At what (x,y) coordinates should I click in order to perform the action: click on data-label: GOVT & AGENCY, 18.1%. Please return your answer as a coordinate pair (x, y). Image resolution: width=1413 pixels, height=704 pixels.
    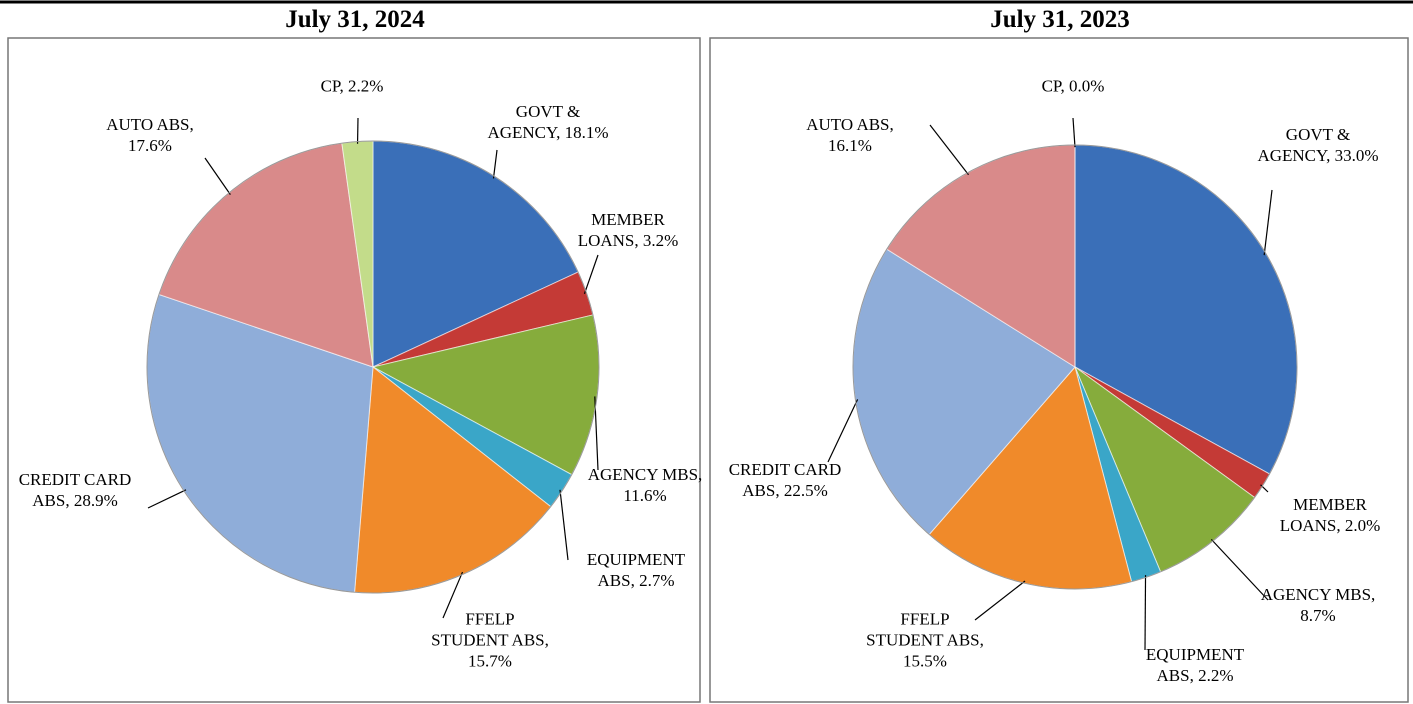
    Looking at the image, I should click on (548, 122).